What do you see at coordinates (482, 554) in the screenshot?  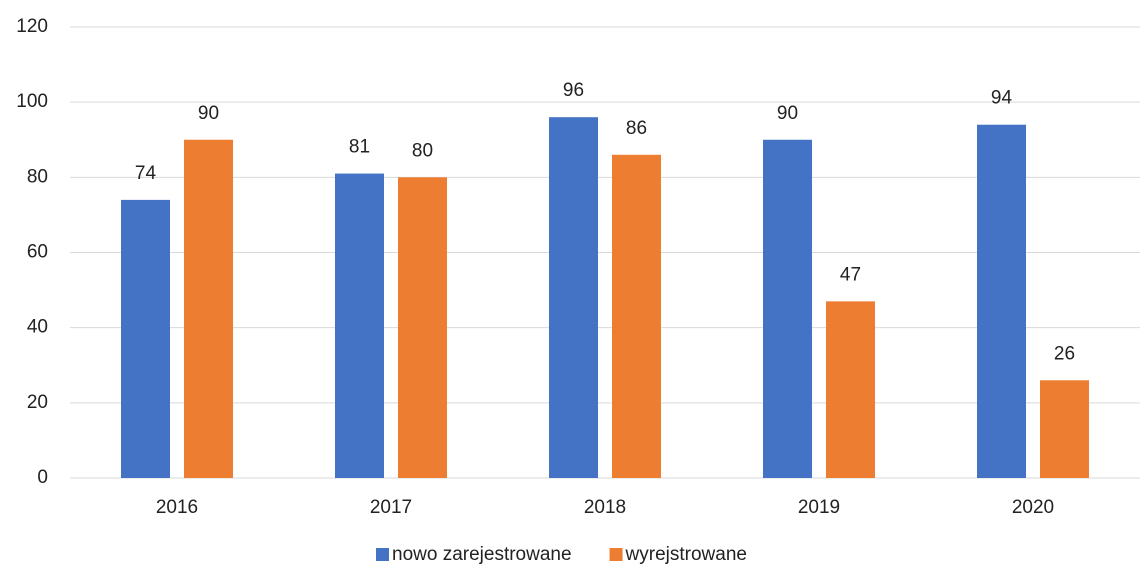 I see `legend-label: nowo zarejestrowane` at bounding box center [482, 554].